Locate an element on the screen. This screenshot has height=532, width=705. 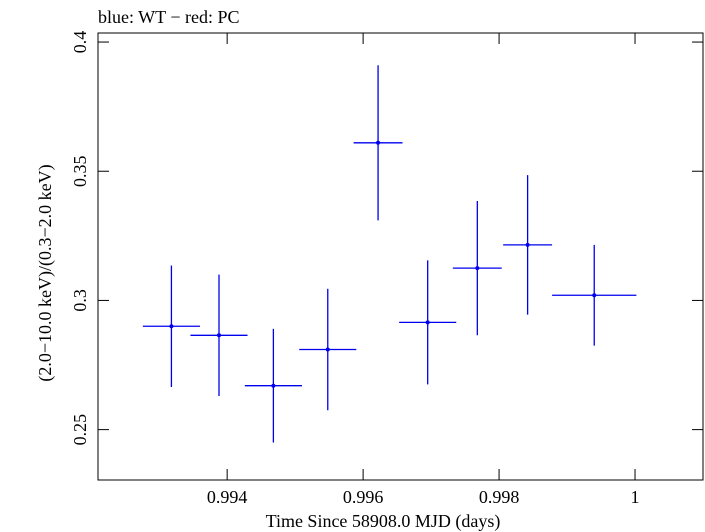
chart-title: blue: WT − red: PC is located at coordinates (168, 17).